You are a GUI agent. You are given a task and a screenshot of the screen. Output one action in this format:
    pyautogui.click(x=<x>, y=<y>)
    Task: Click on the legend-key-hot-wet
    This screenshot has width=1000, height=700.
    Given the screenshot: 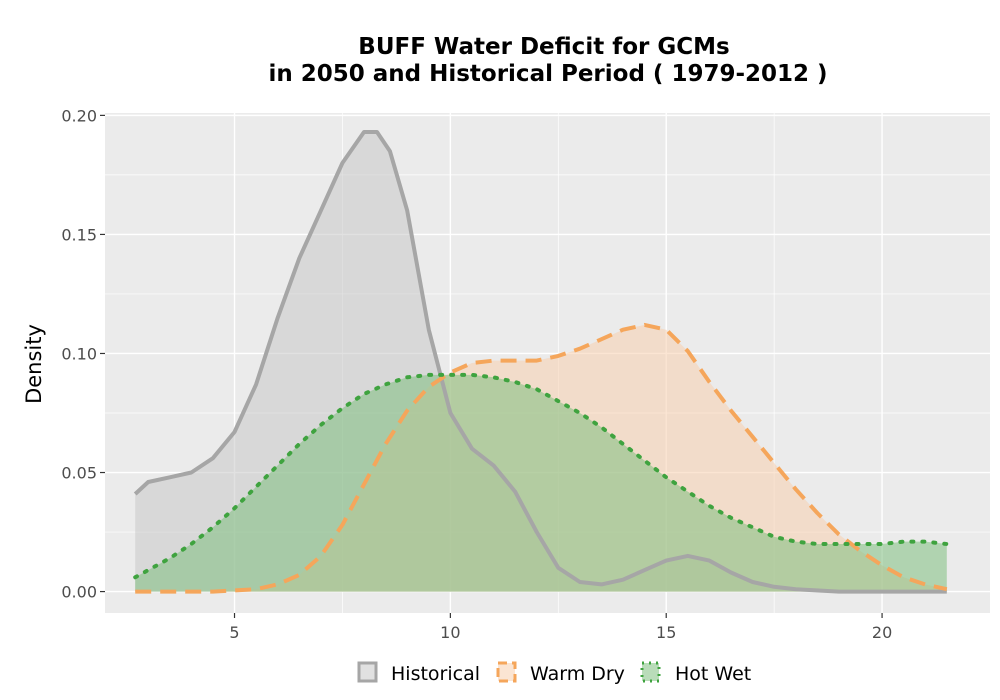 What is the action you would take?
    pyautogui.click(x=650, y=672)
    